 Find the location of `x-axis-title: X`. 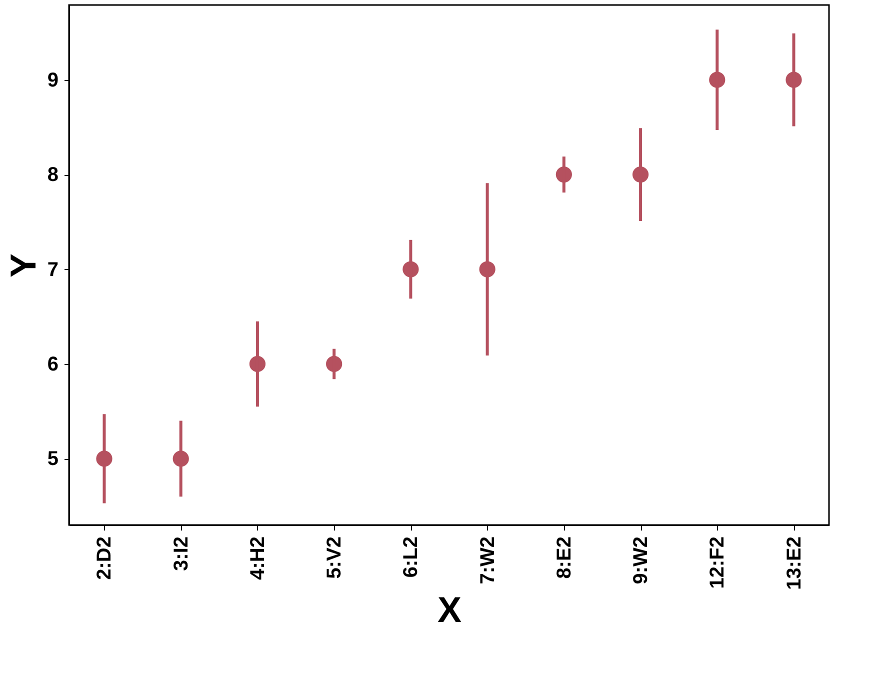

x-axis-title: X is located at coordinates (449, 609).